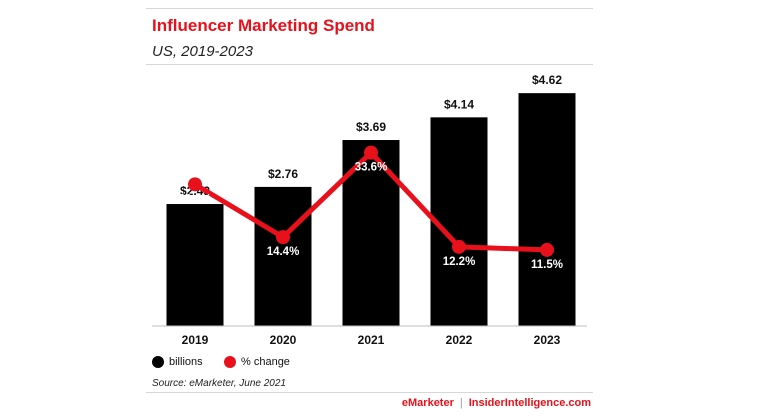  Describe the element at coordinates (369, 8) in the screenshot. I see `top-divider` at that location.